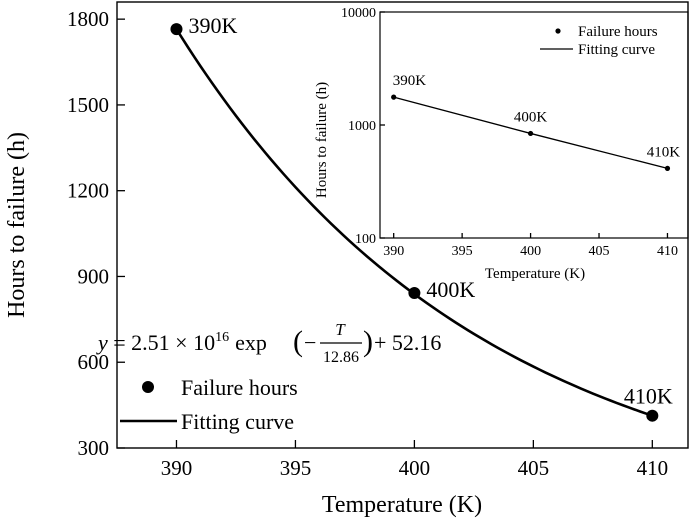 This screenshot has width=700, height=519. I want to click on equation-paren-close: ), so click(368, 341).